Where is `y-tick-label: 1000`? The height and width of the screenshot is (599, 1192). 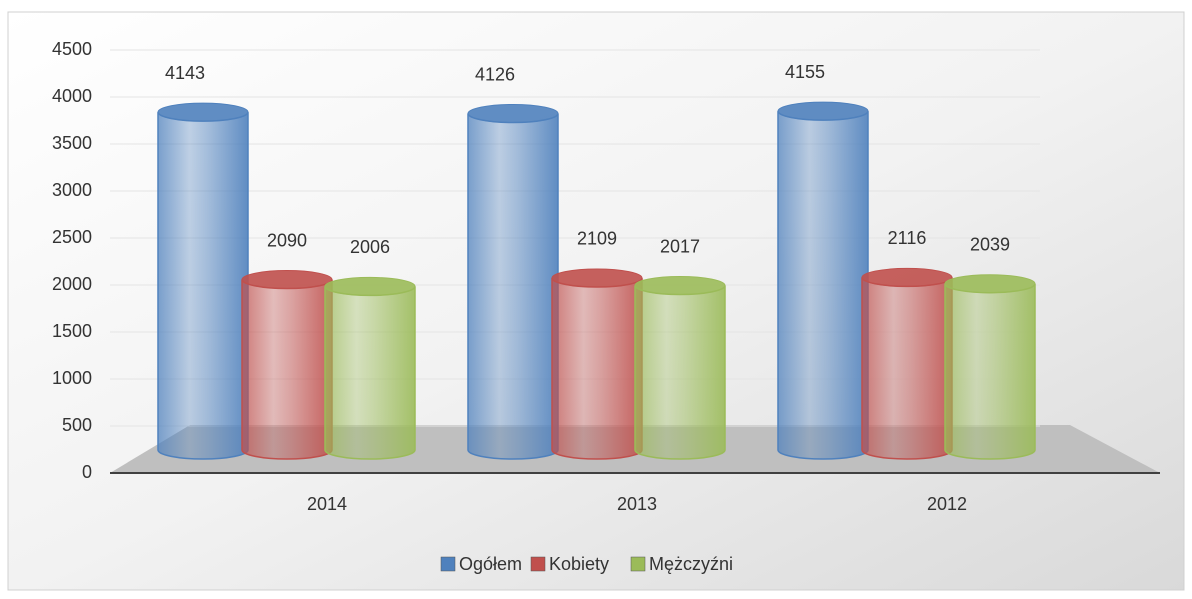 y-tick-label: 1000 is located at coordinates (72, 378).